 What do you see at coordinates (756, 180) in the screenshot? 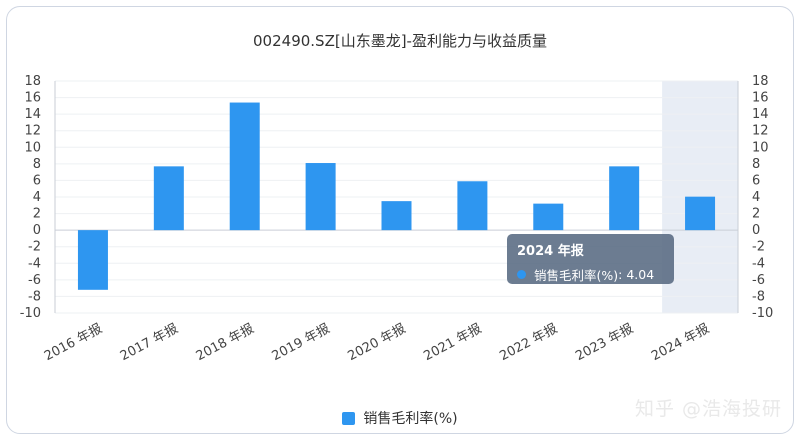
I see `y-tick-label-right: 6` at bounding box center [756, 180].